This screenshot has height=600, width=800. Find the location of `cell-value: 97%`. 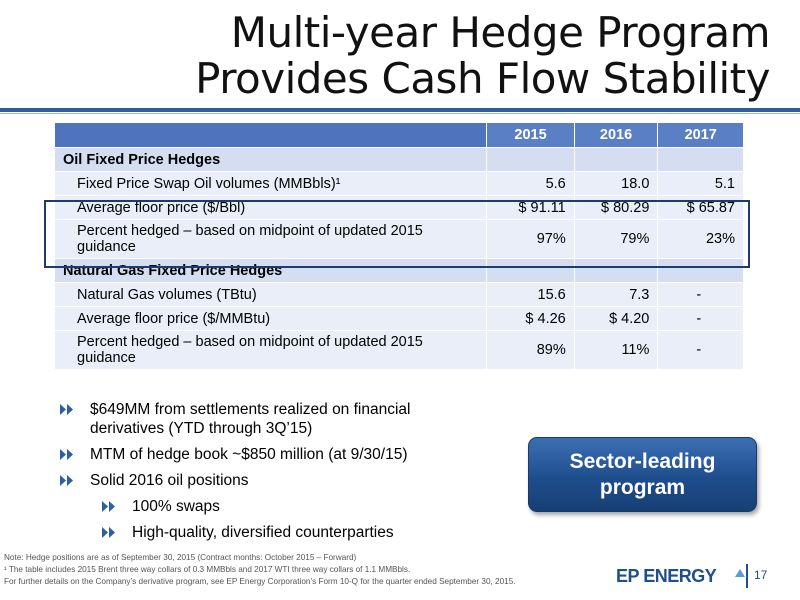

cell-value: 97% is located at coordinates (530, 239).